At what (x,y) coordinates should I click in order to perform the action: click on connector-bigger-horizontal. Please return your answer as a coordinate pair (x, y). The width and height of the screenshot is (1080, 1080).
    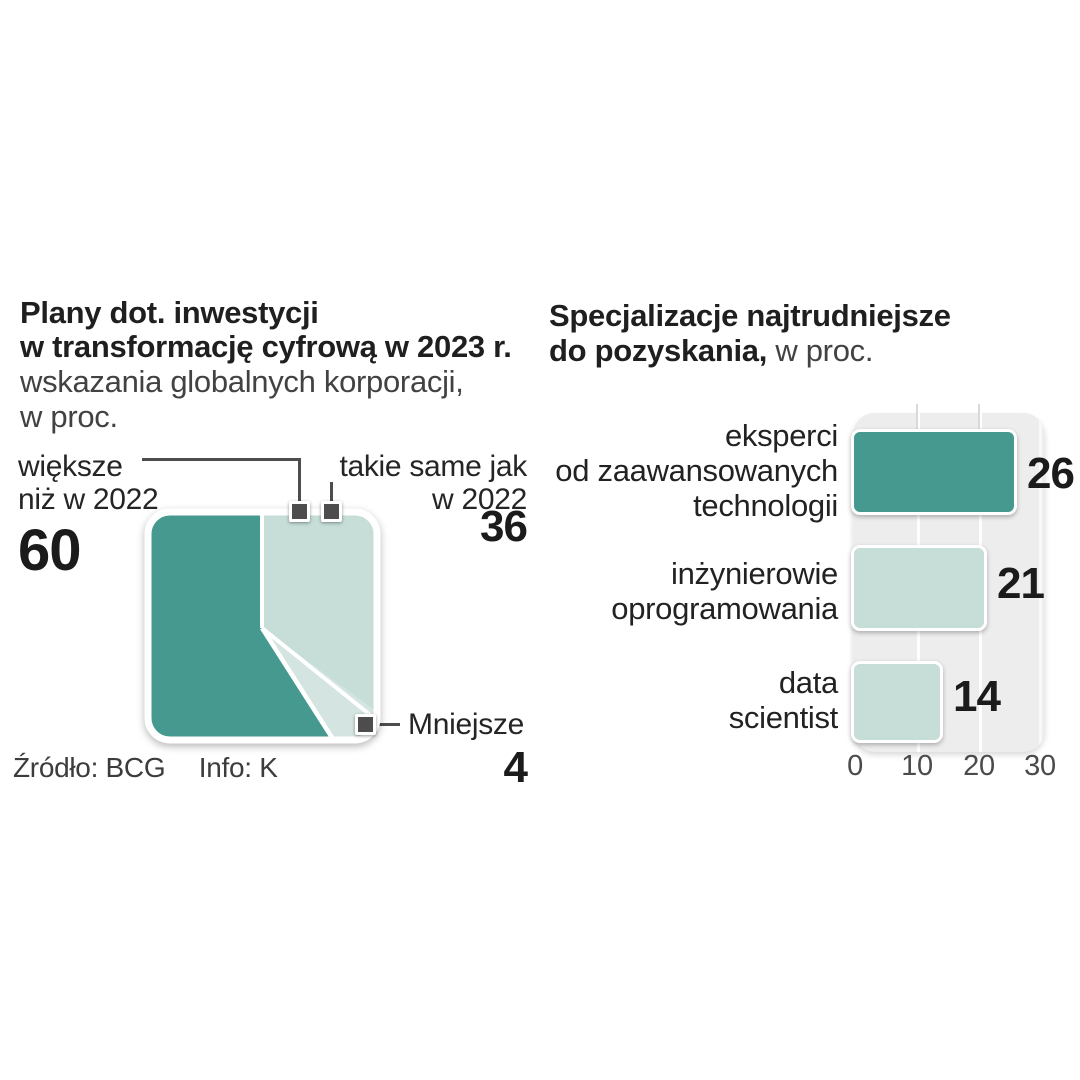
    Looking at the image, I should click on (221, 459).